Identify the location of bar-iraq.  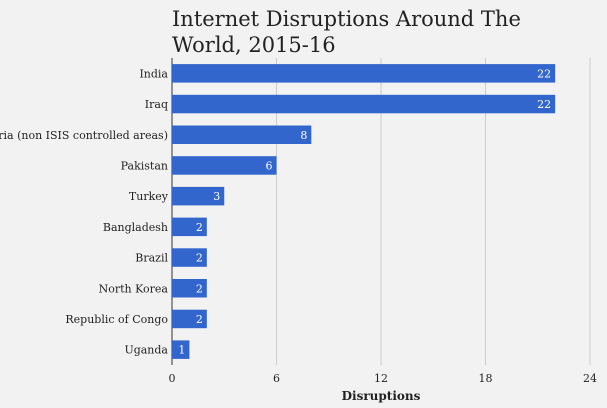
(364, 104).